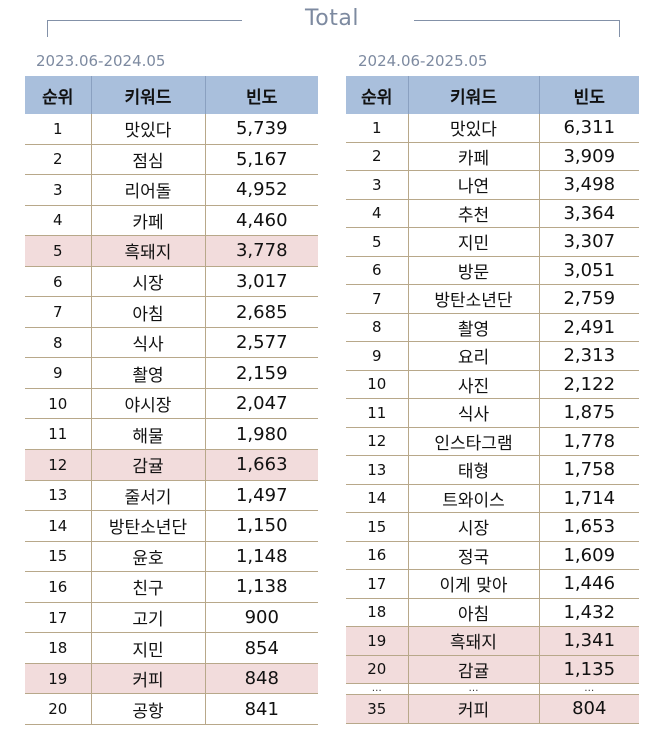 This screenshot has width=664, height=742. I want to click on rank-cell: 17, so click(377, 584).